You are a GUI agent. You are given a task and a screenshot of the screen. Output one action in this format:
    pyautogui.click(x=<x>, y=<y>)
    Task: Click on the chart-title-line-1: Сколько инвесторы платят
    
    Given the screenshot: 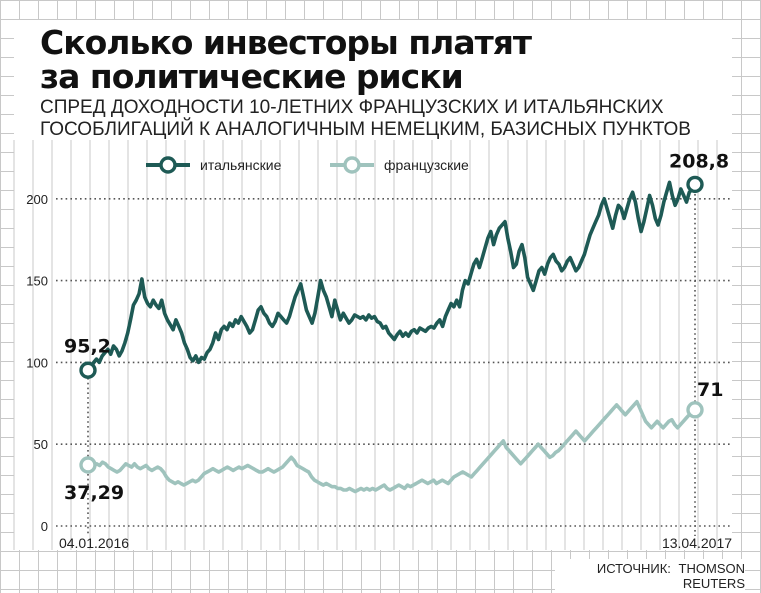 What is the action you would take?
    pyautogui.click(x=286, y=42)
    